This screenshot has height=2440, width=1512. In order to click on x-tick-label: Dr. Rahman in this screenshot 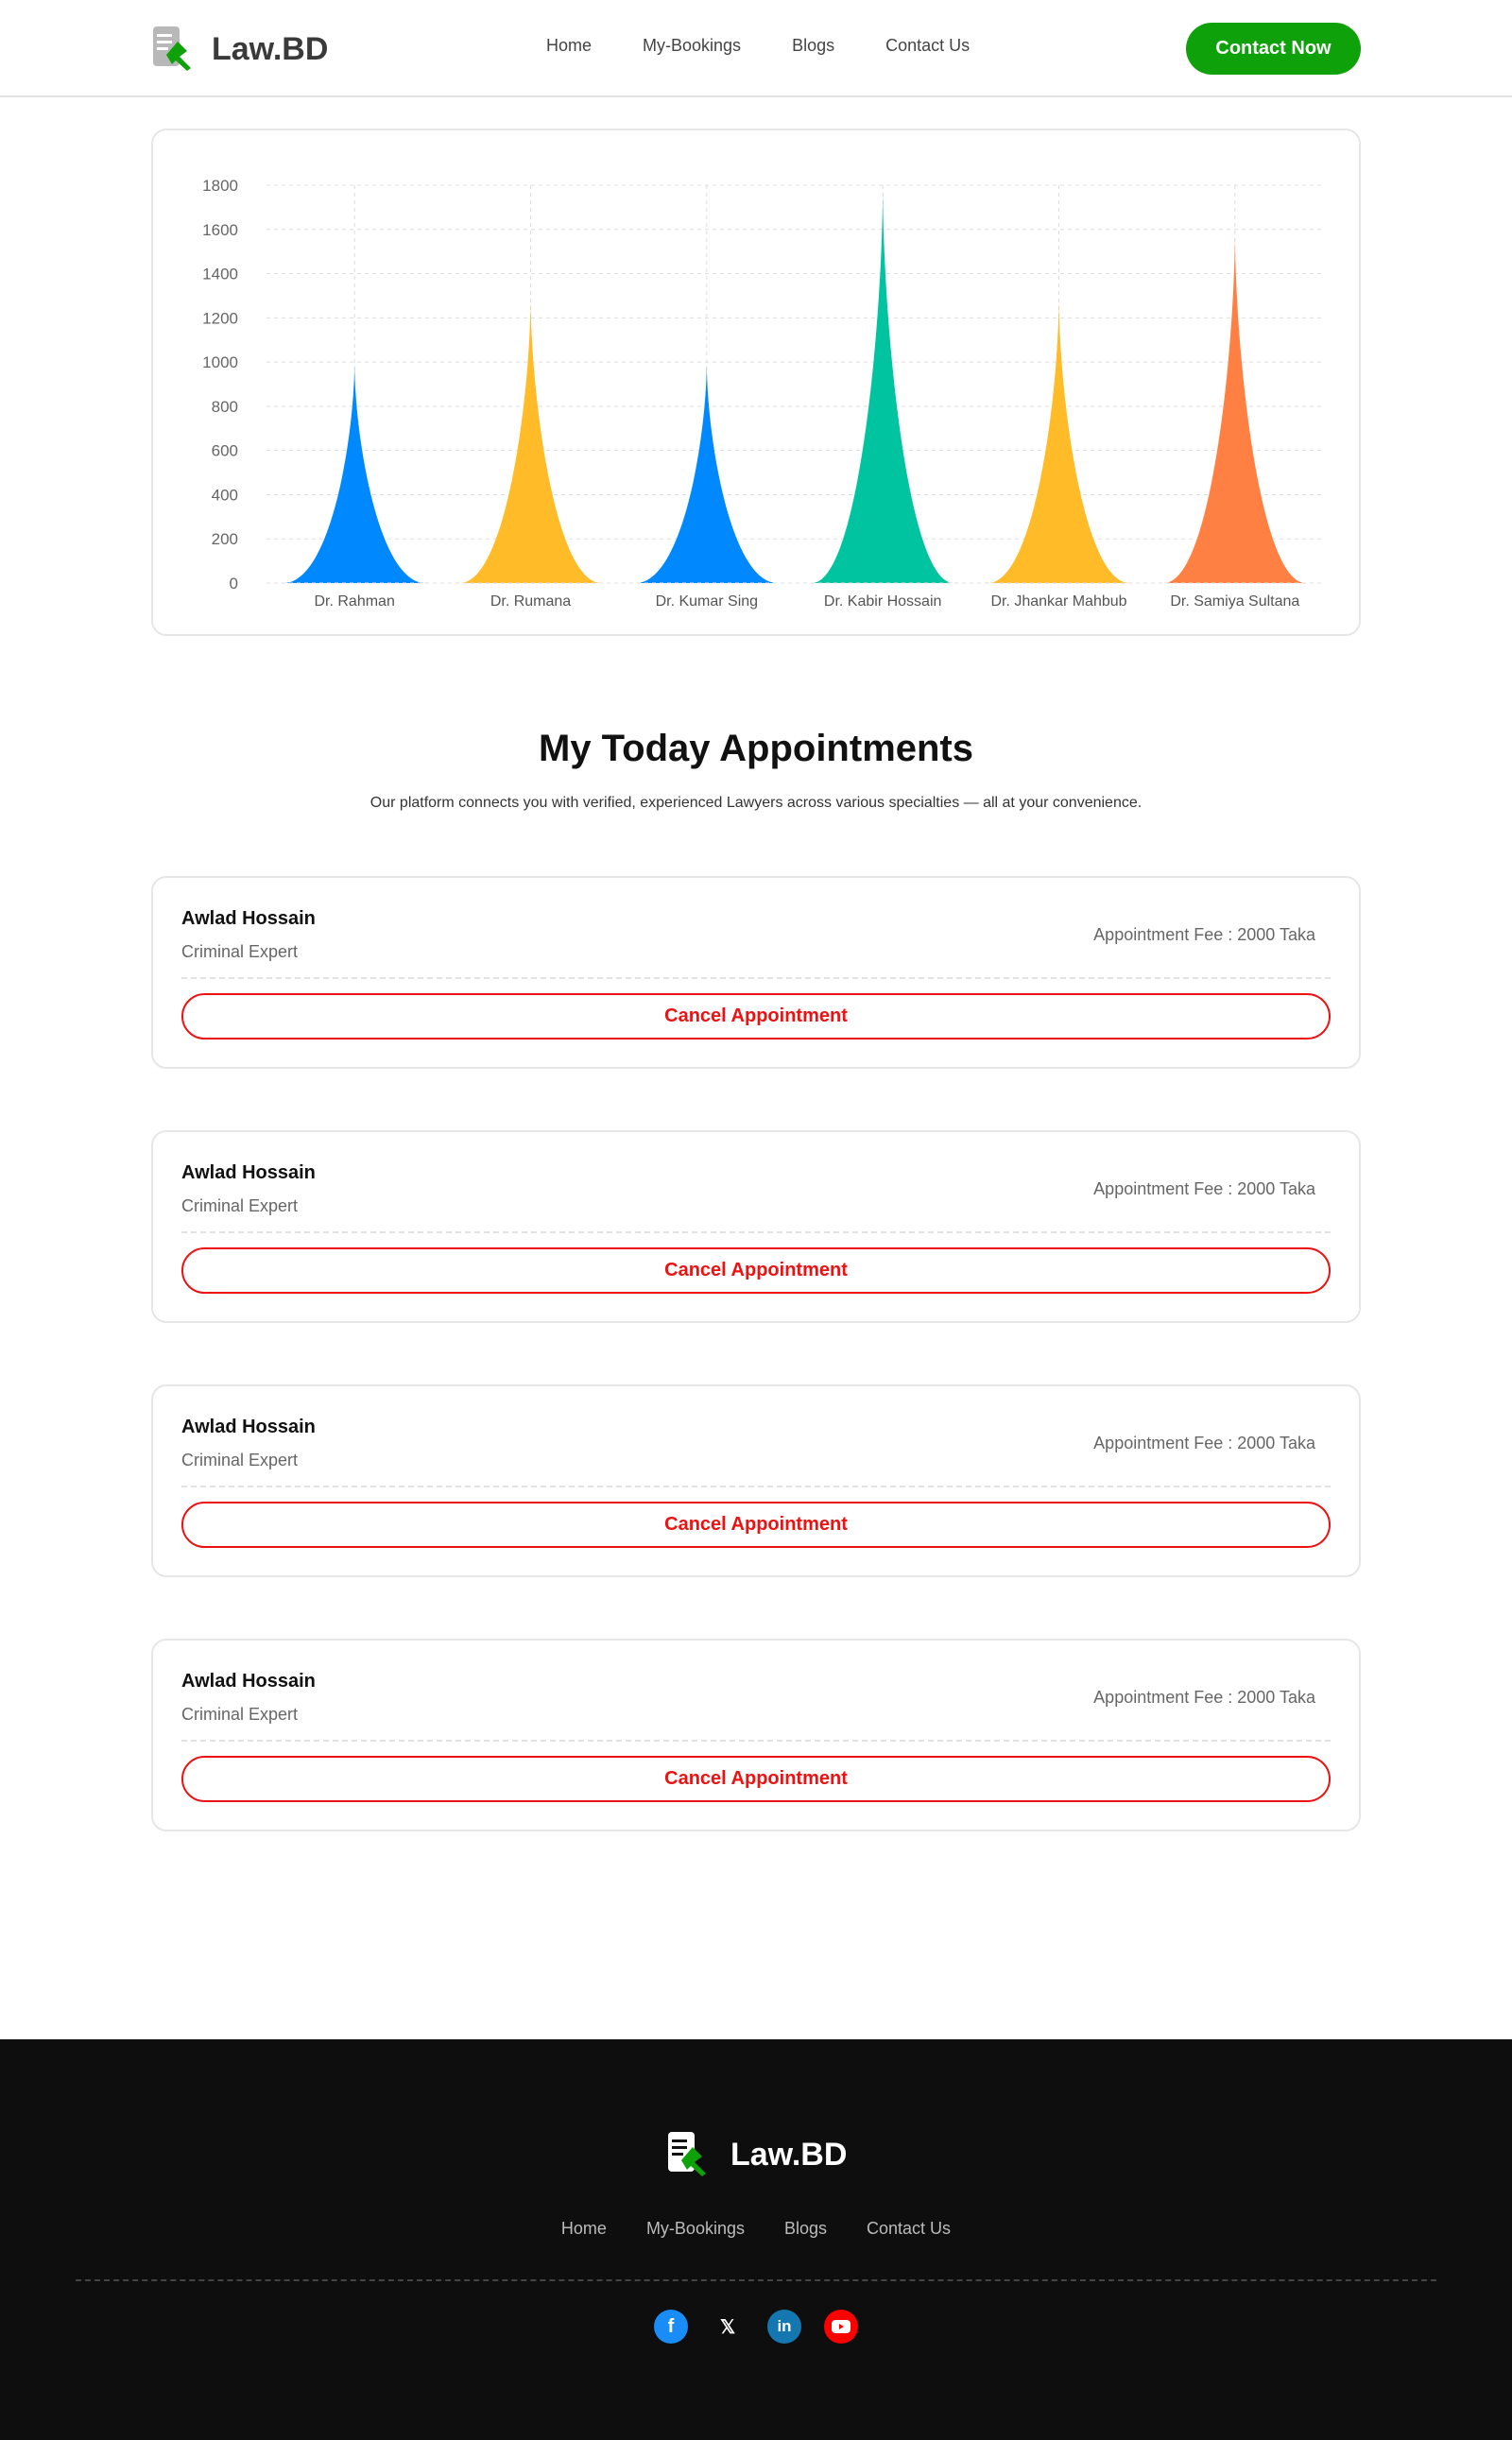, I will do `click(354, 601)`.